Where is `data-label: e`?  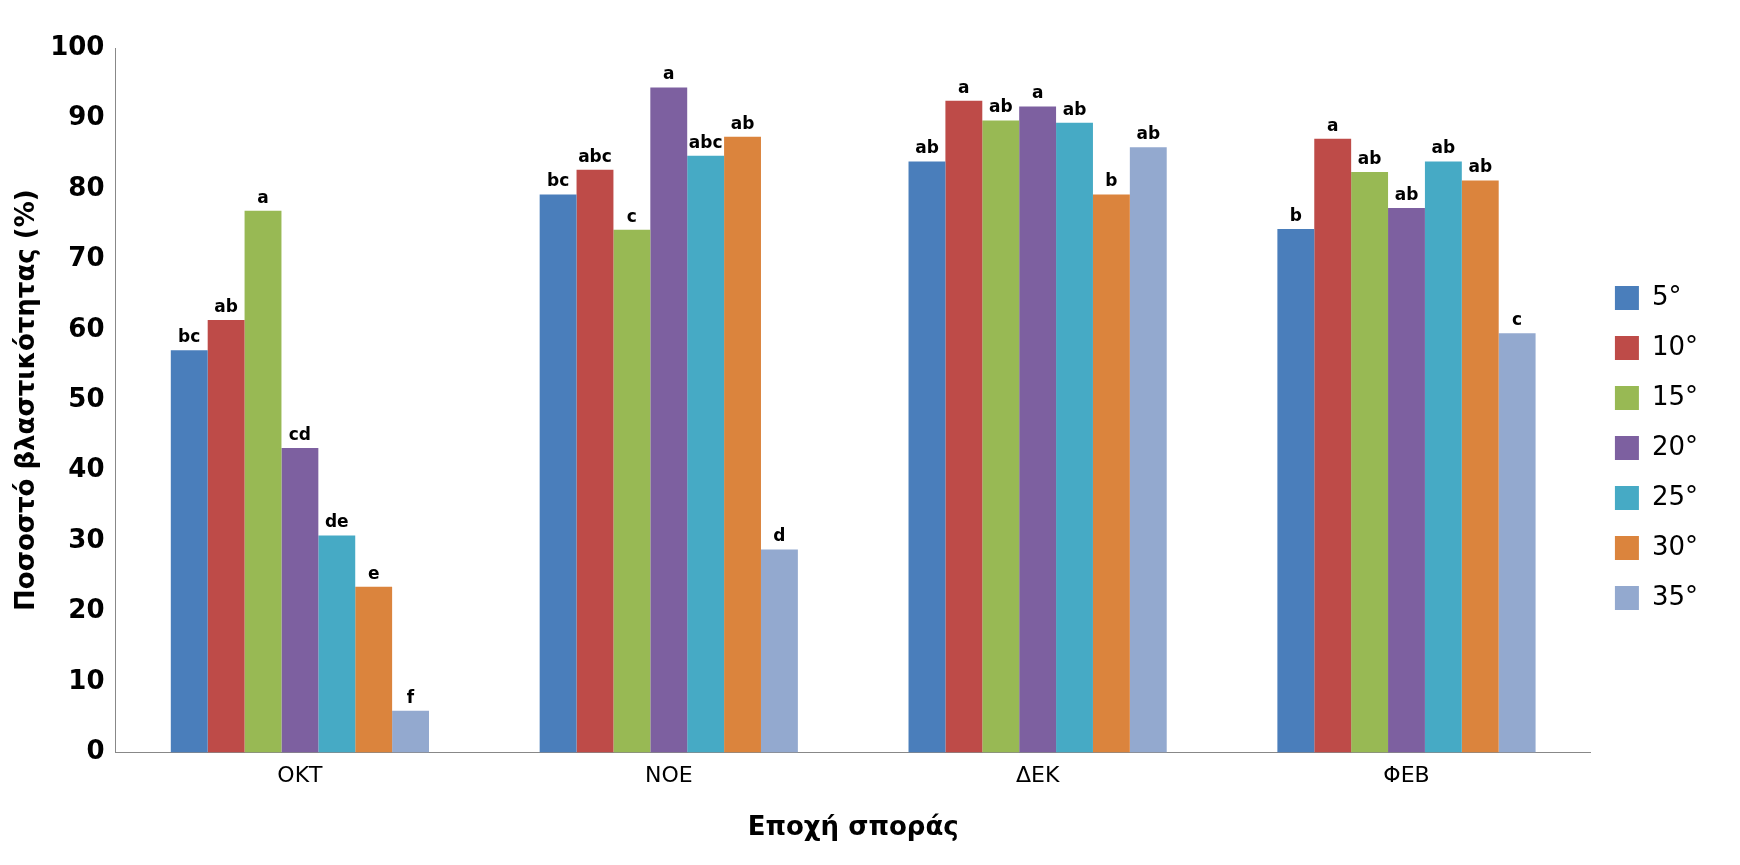
data-label: e is located at coordinates (373, 572).